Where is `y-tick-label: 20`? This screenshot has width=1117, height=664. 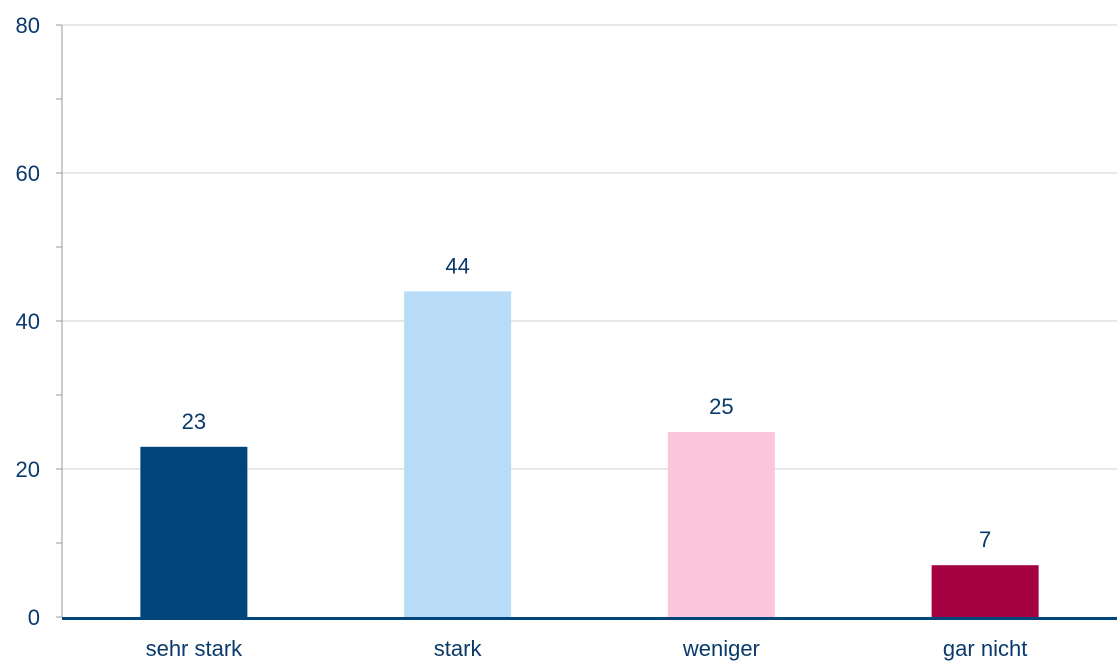
y-tick-label: 20 is located at coordinates (28, 469).